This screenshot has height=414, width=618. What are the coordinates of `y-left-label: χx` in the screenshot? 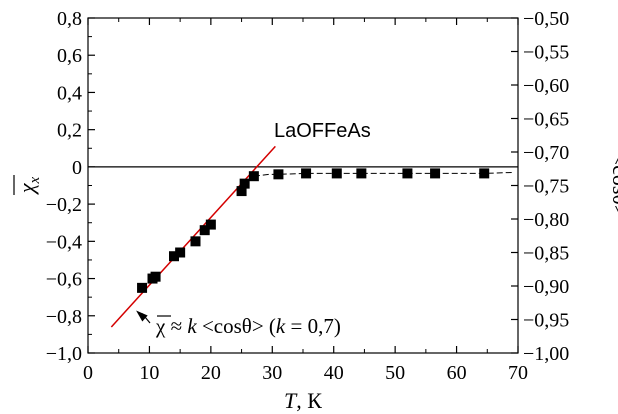 It's located at (28, 185).